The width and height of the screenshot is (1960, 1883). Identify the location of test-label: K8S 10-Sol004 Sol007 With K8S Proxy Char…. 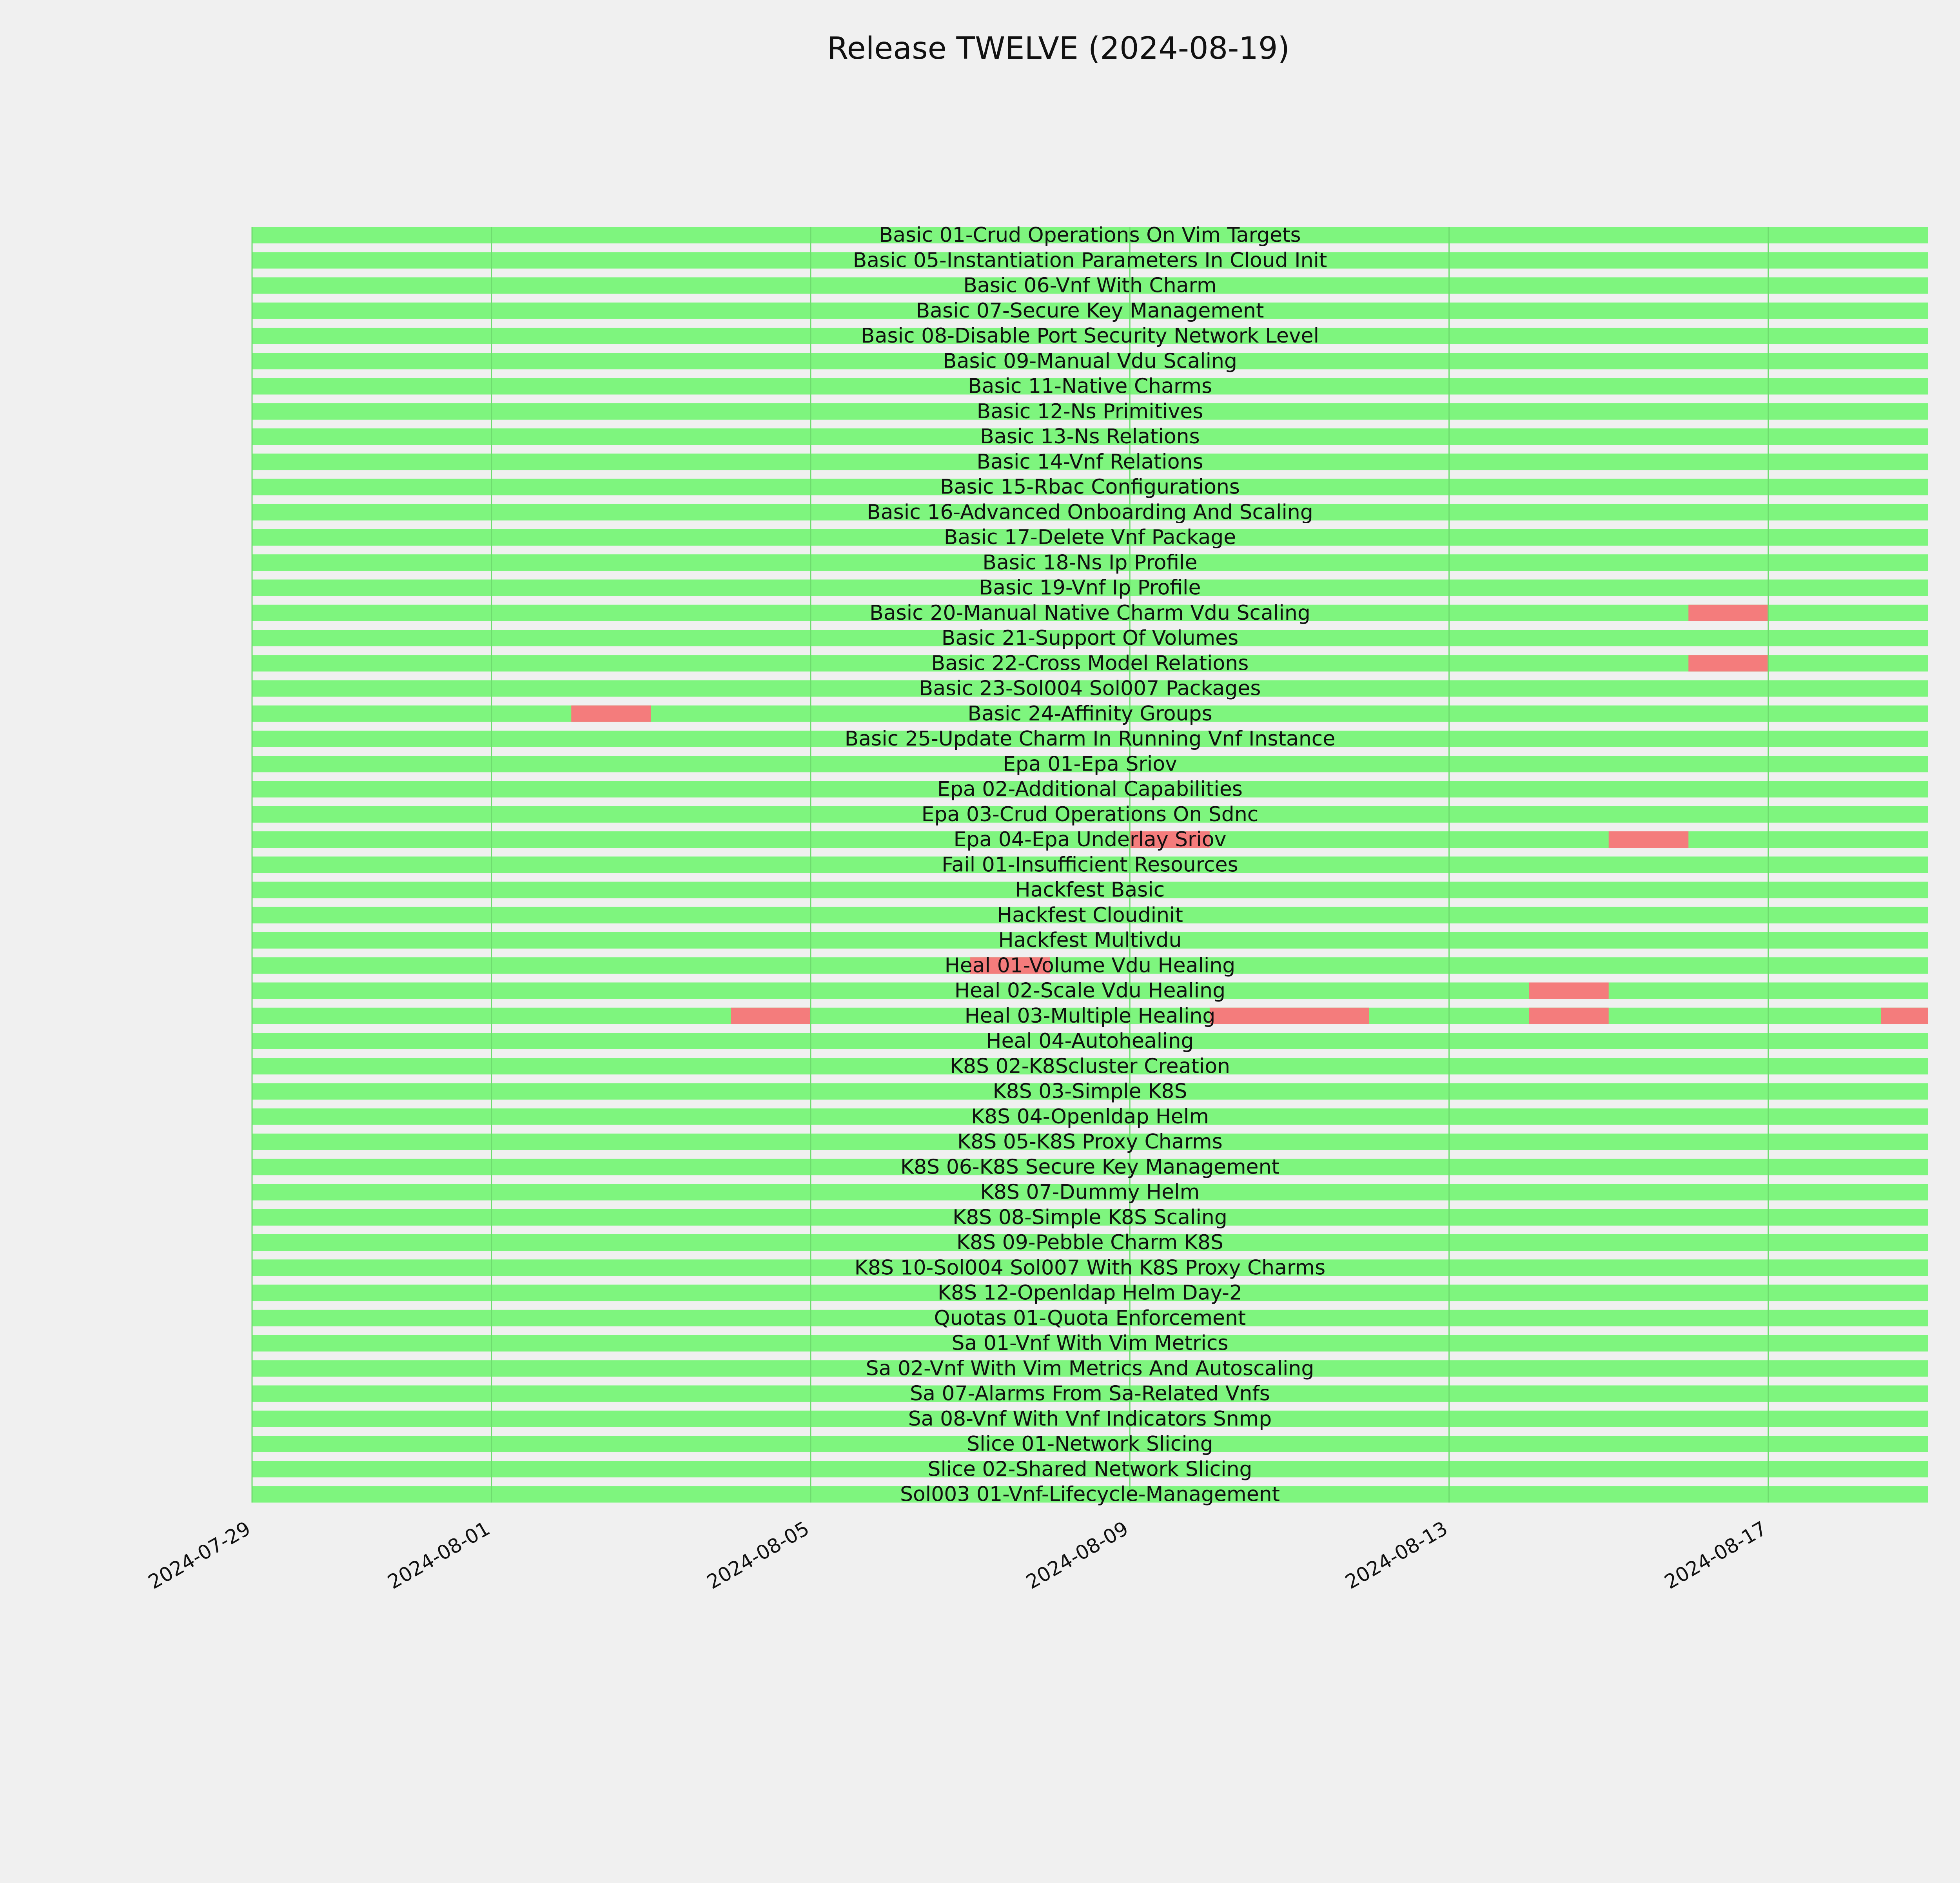
(1090, 1267).